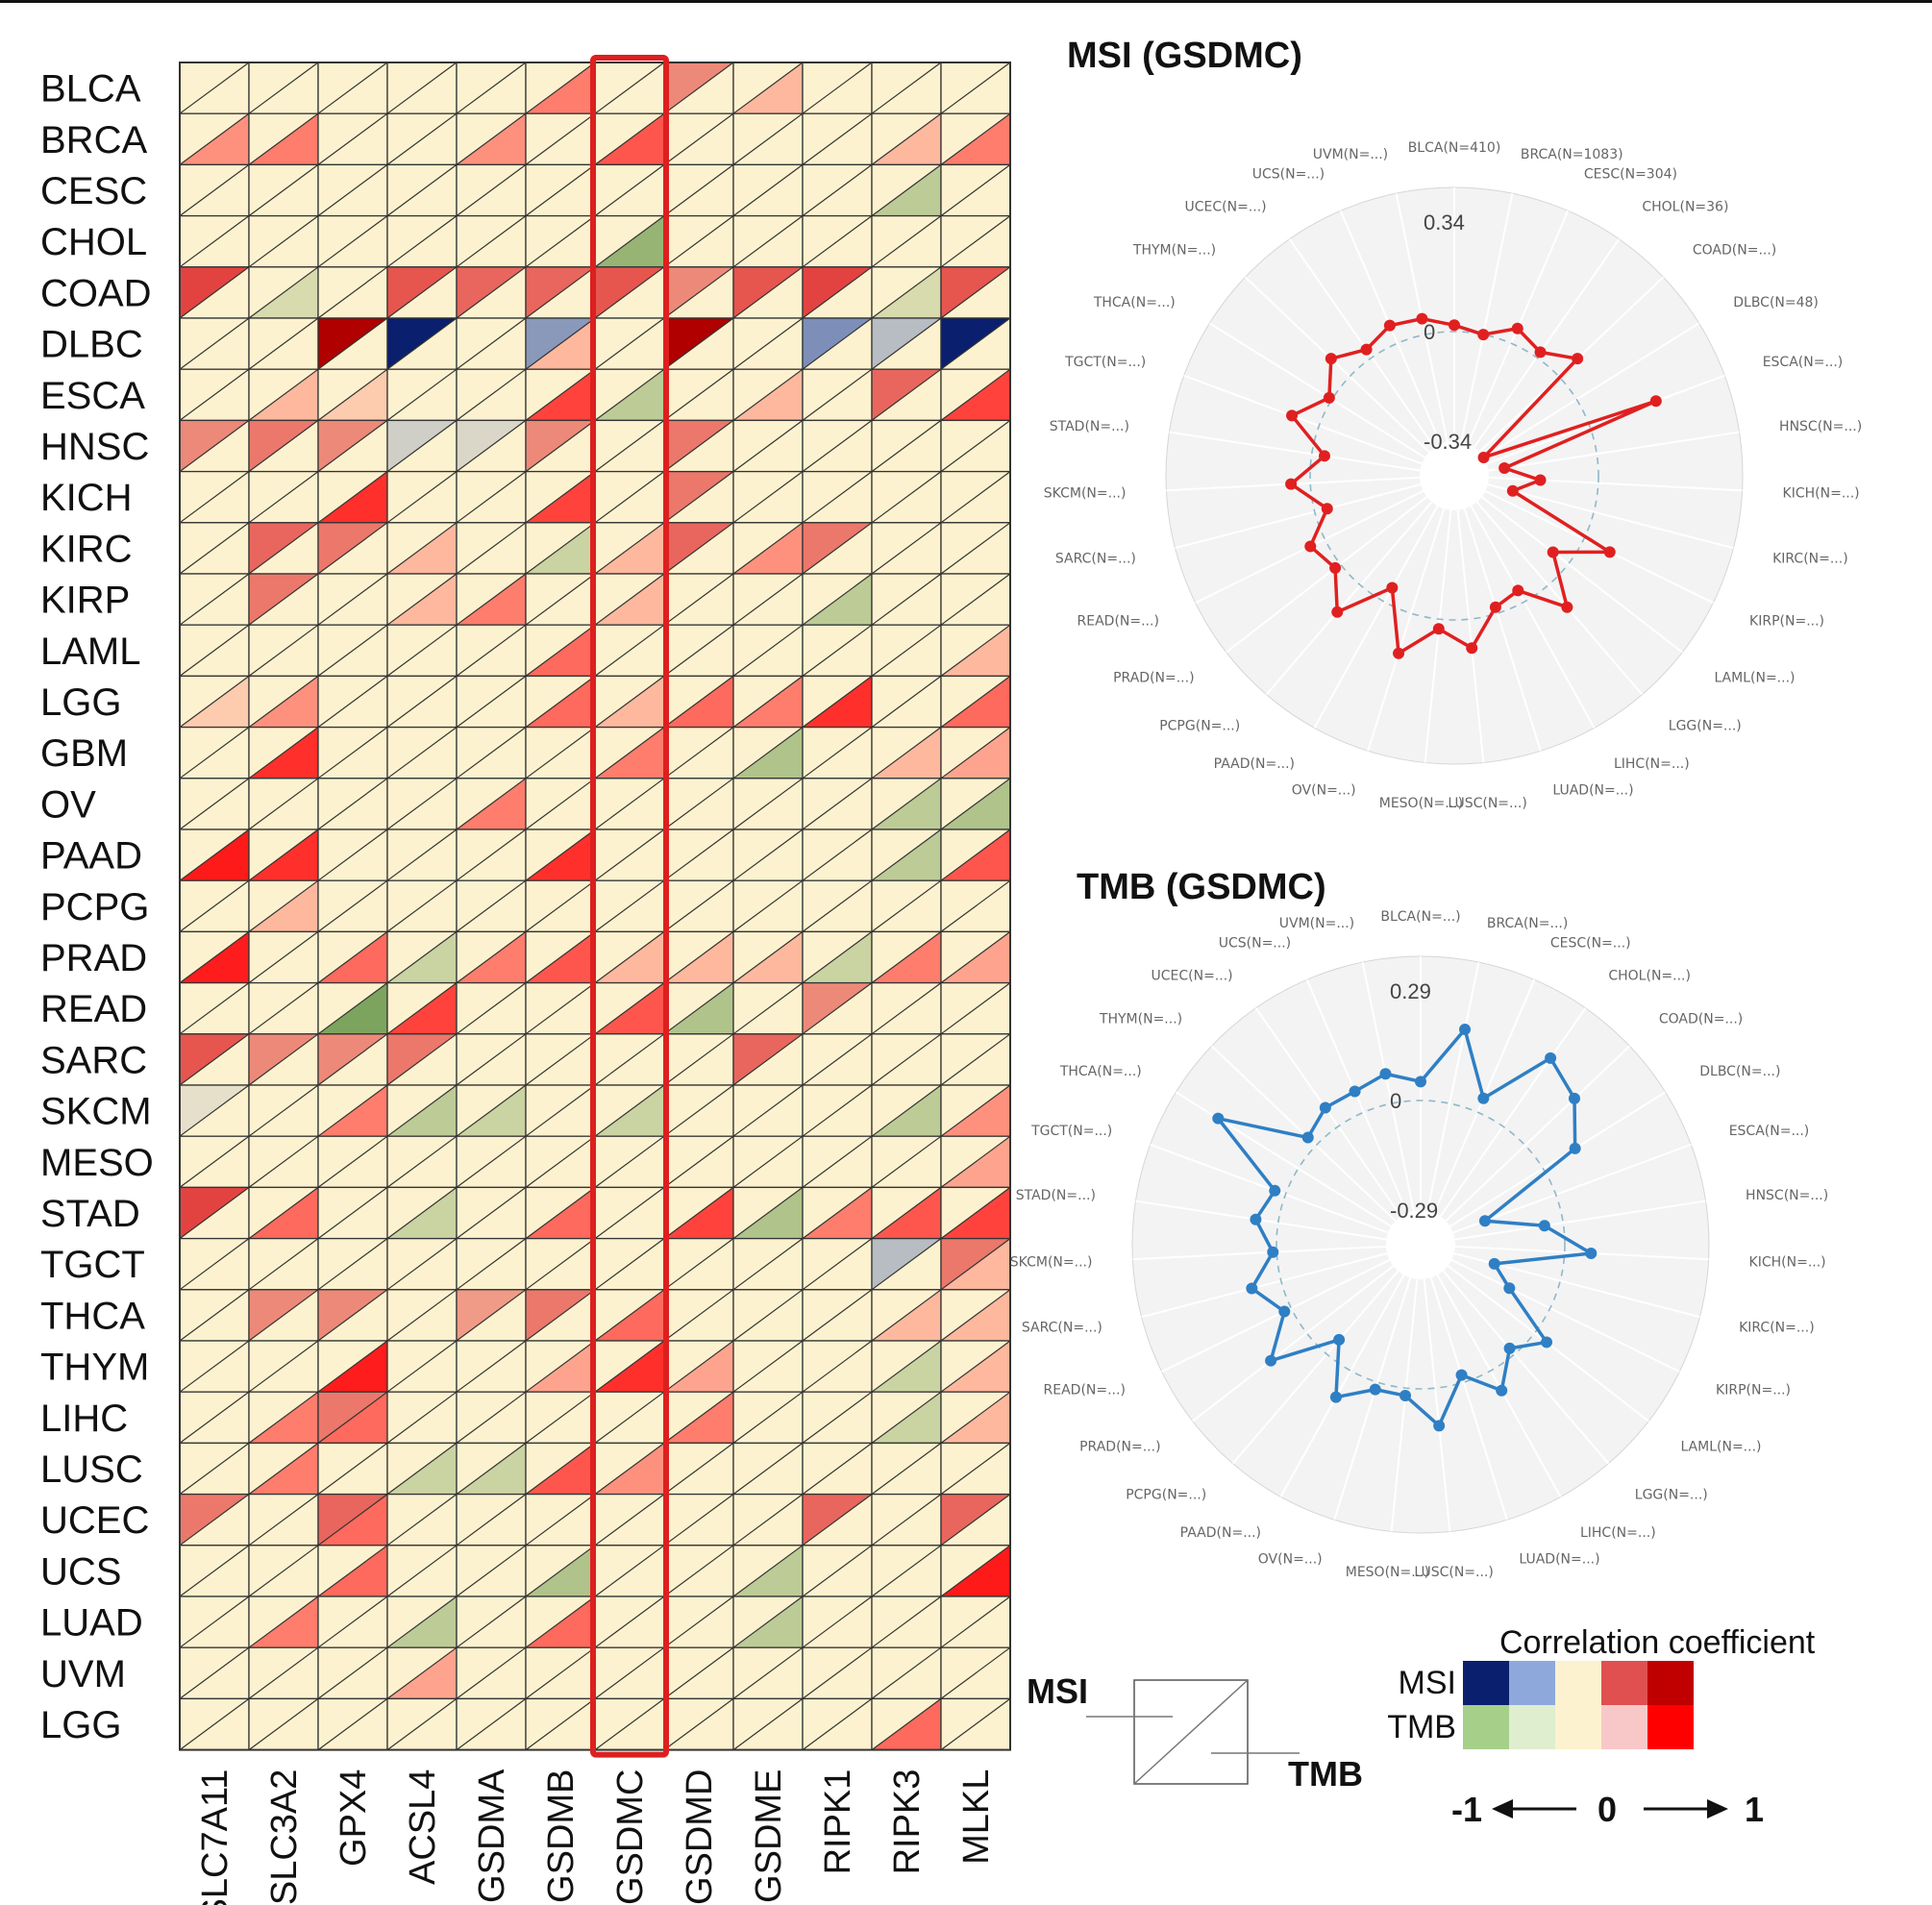 The image size is (1932, 1905). What do you see at coordinates (966, 1) in the screenshot?
I see `top-border` at bounding box center [966, 1].